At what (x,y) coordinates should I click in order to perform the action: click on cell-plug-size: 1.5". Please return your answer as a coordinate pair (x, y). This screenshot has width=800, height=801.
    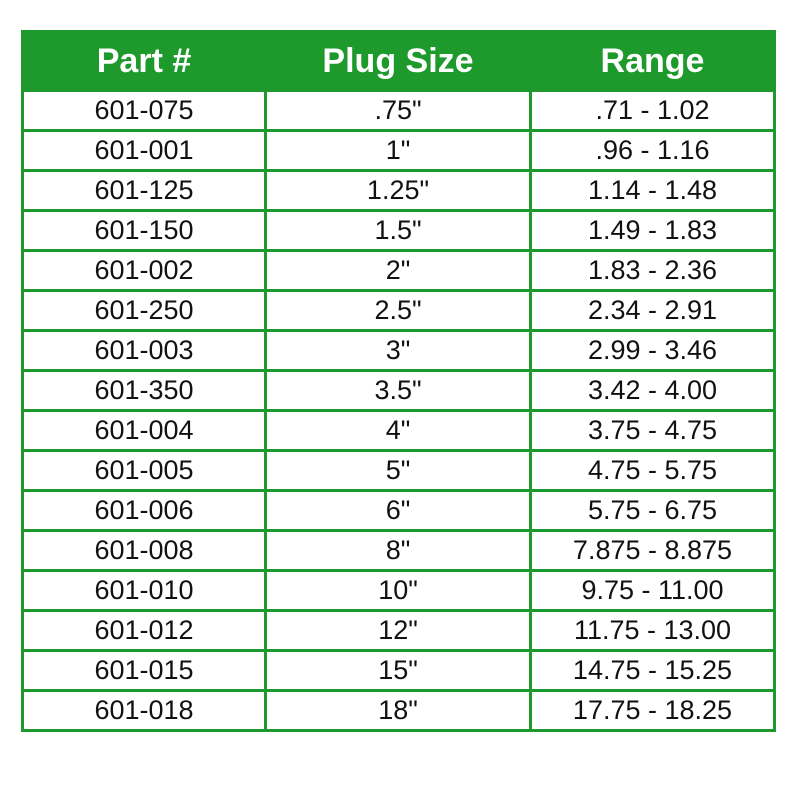
    Looking at the image, I should click on (398, 230).